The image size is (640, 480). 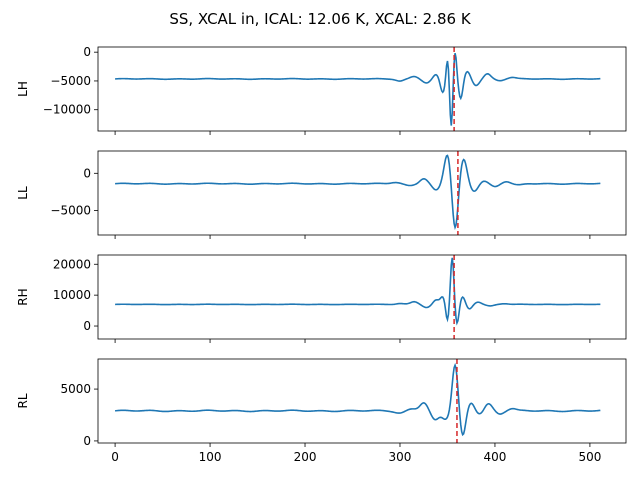 I want to click on trace-line-lh, so click(x=358, y=89).